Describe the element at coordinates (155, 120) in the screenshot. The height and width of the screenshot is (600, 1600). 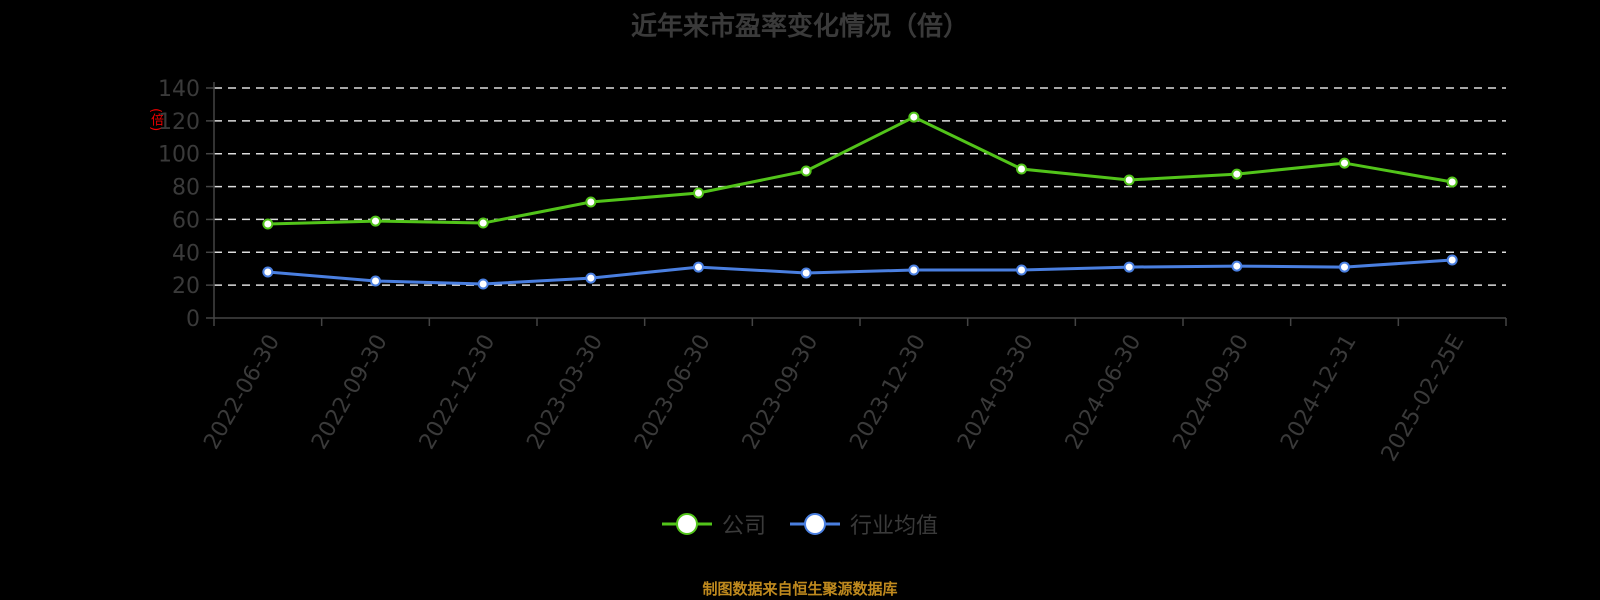
I see `y-axis-unit: (倍)` at that location.